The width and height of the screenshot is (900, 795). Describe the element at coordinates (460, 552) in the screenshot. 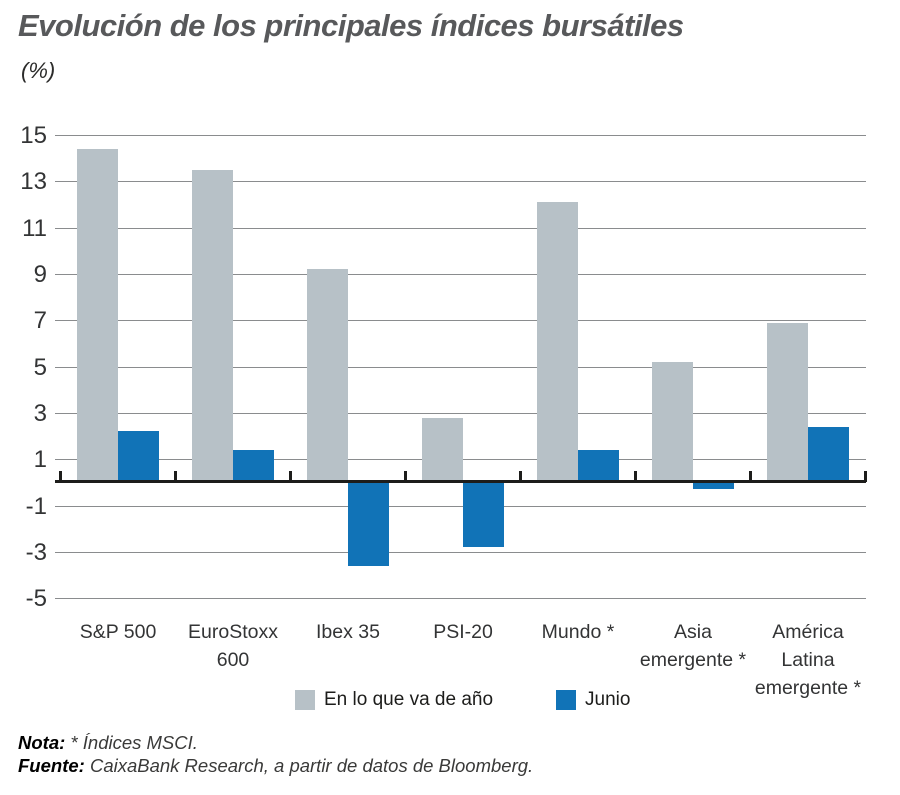

I see `gridline--3` at that location.